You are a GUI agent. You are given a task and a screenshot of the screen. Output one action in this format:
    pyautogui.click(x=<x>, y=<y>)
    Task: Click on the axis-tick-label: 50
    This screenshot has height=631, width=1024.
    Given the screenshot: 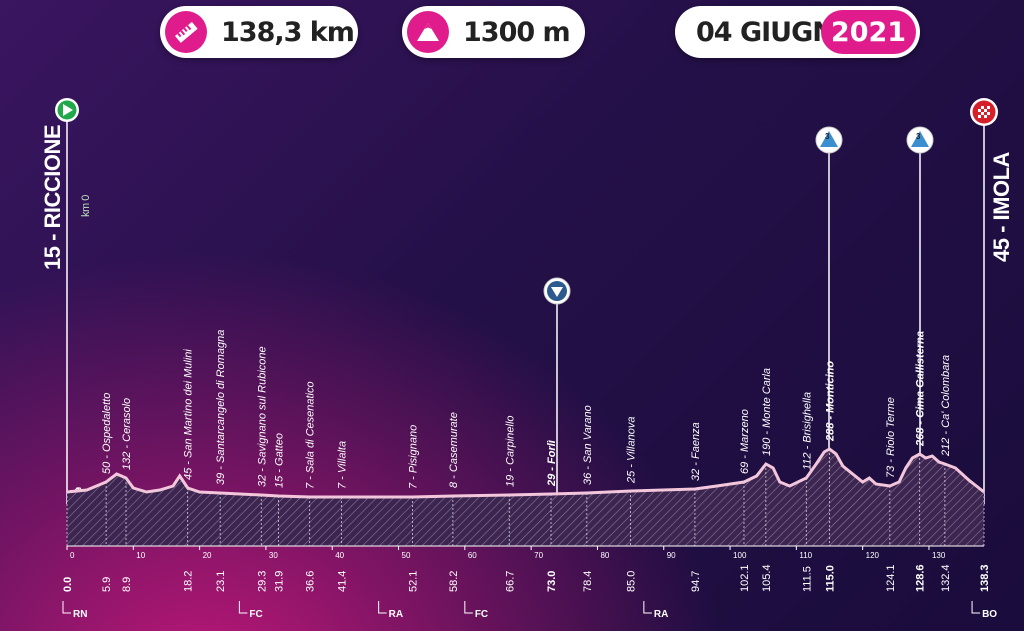 What is the action you would take?
    pyautogui.click(x=406, y=555)
    